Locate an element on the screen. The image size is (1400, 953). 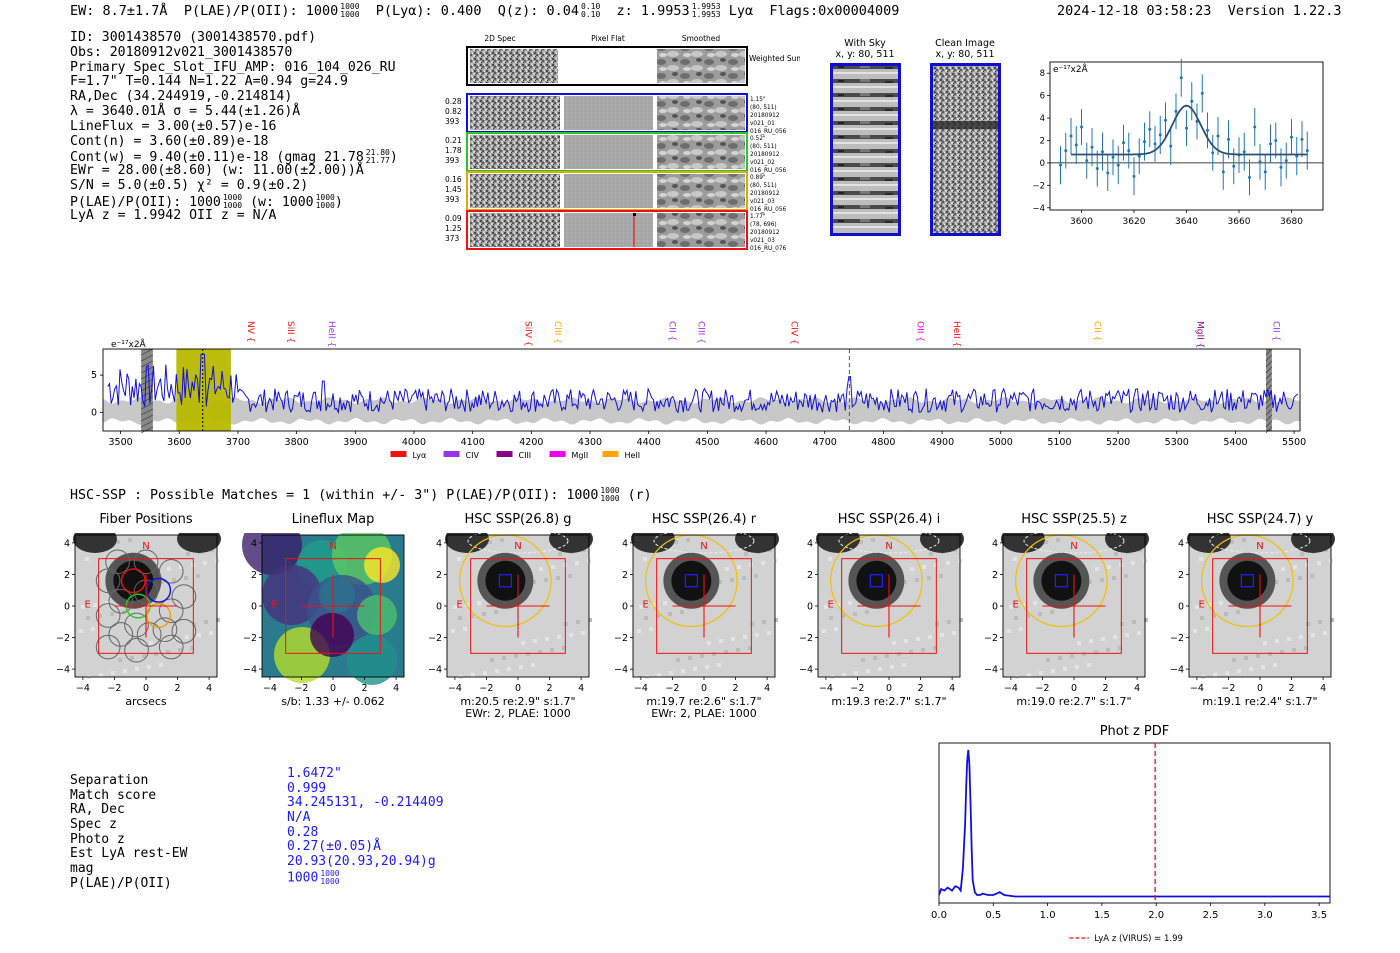
hsc-ytick-label: −2 is located at coordinates (435, 638).